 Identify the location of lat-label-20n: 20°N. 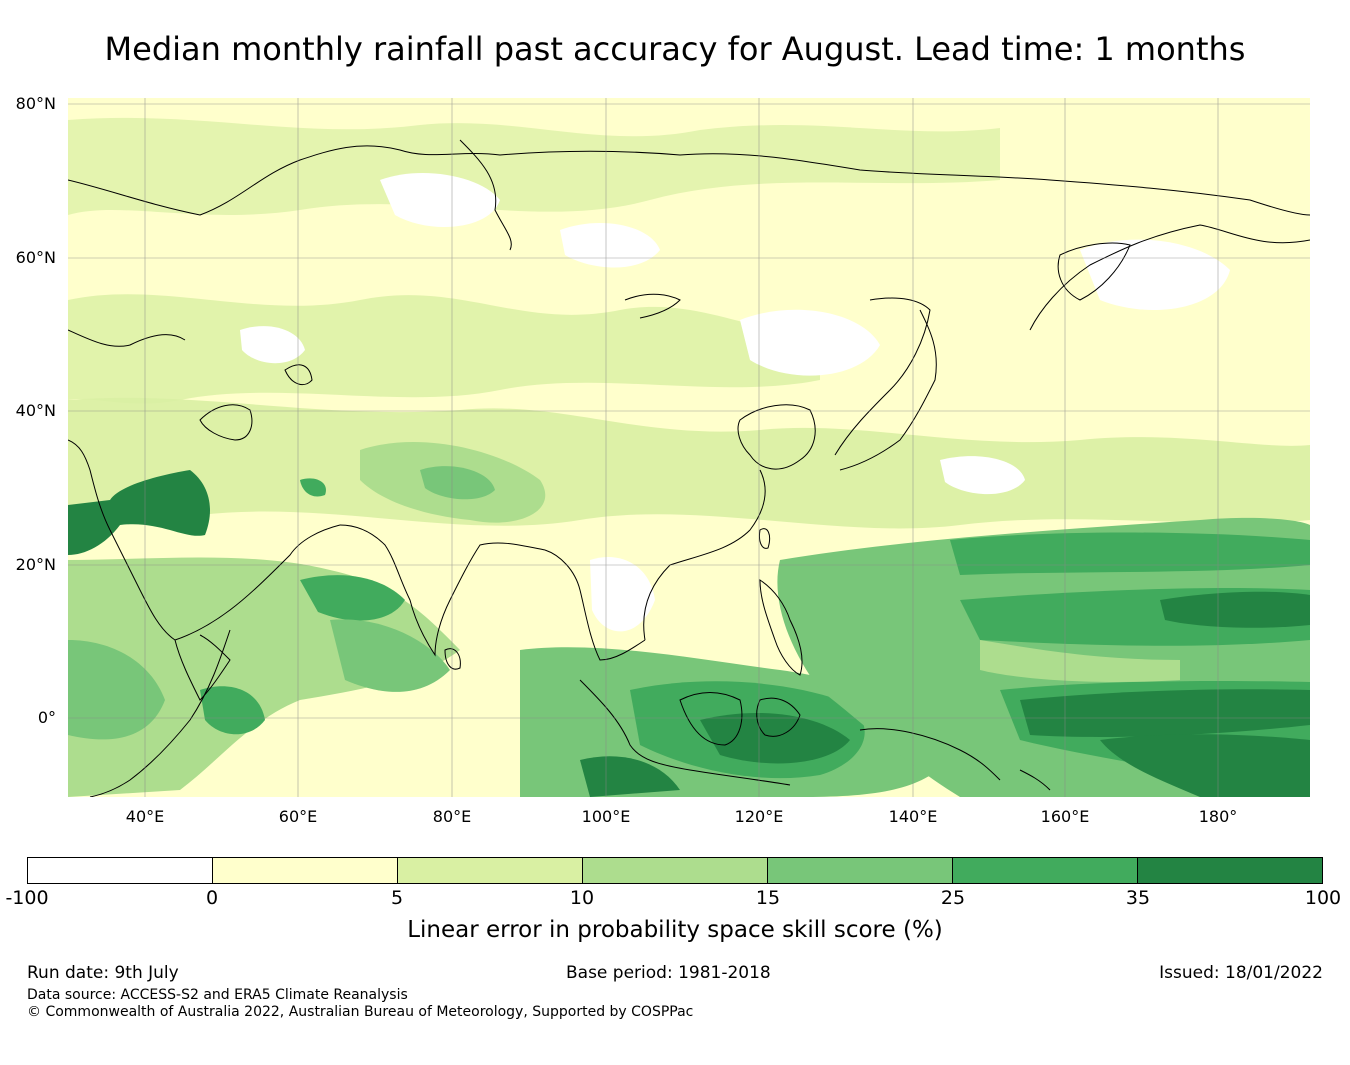
(35, 564).